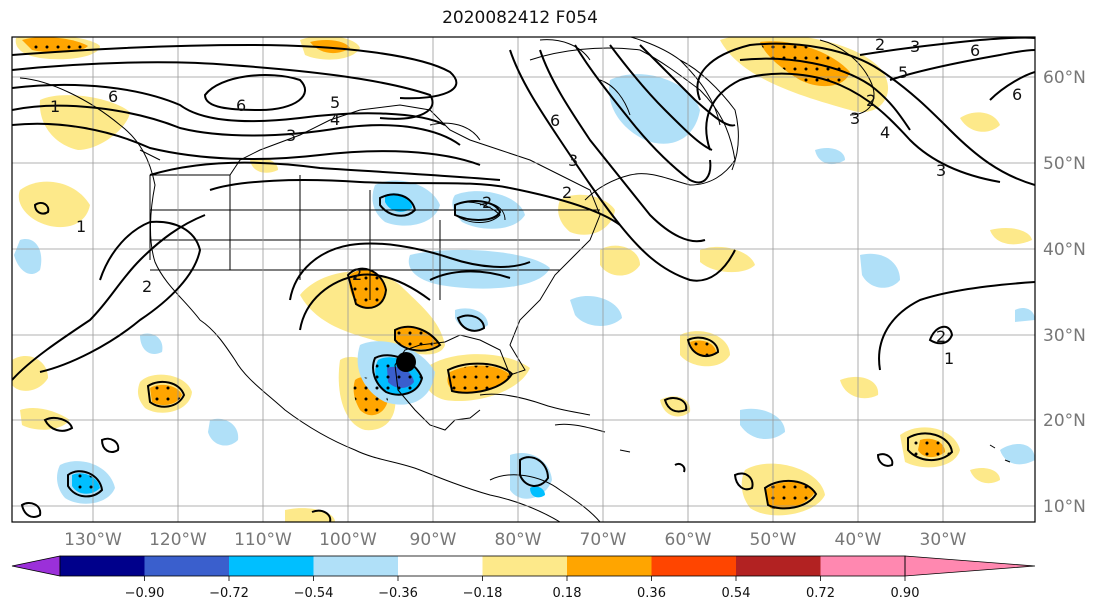 Image resolution: width=1105 pixels, height=613 pixels. I want to click on lon-tick-label: 90°W, so click(433, 540).